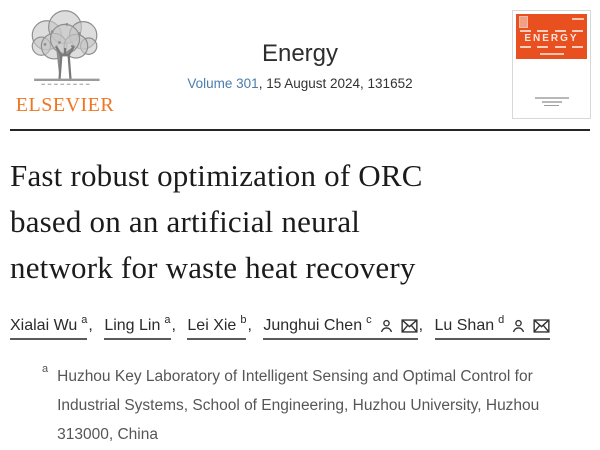 This screenshot has width=600, height=450. Describe the element at coordinates (223, 83) in the screenshot. I see `volume-link: Volume 301` at that location.